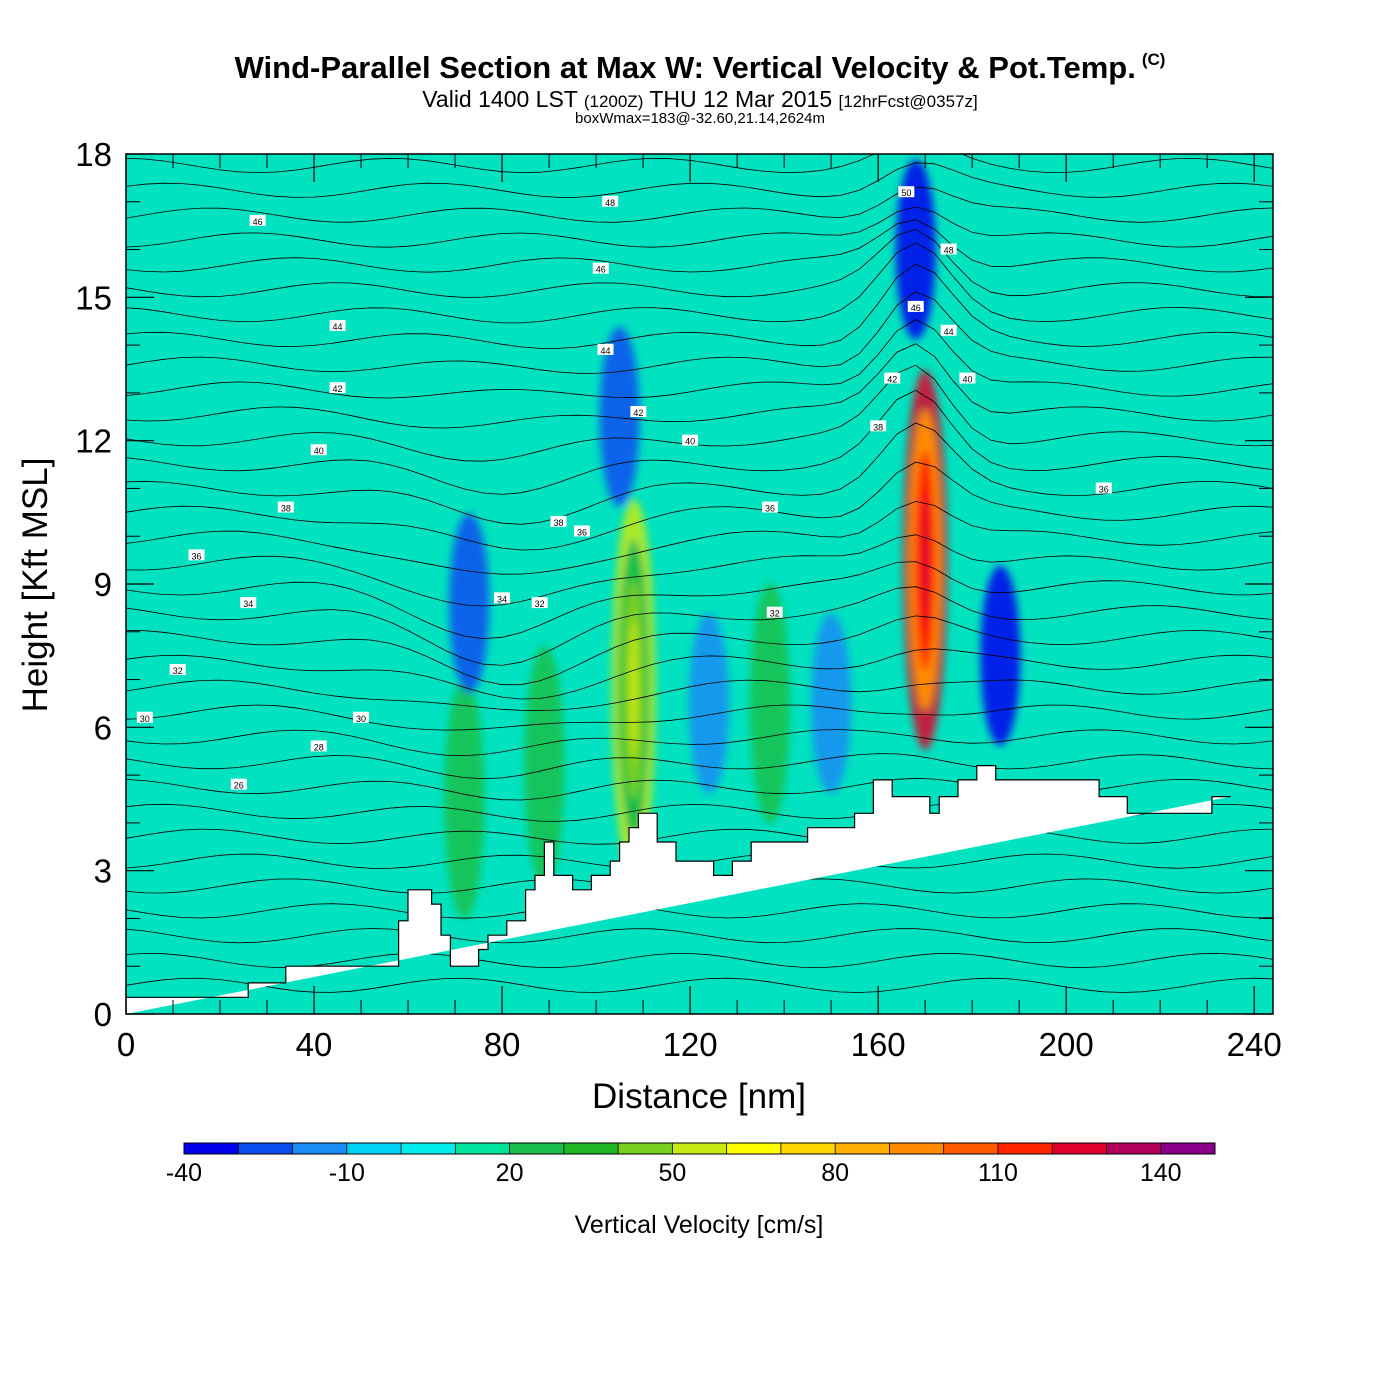  I want to click on x-tick-label: 80, so click(502, 1044).